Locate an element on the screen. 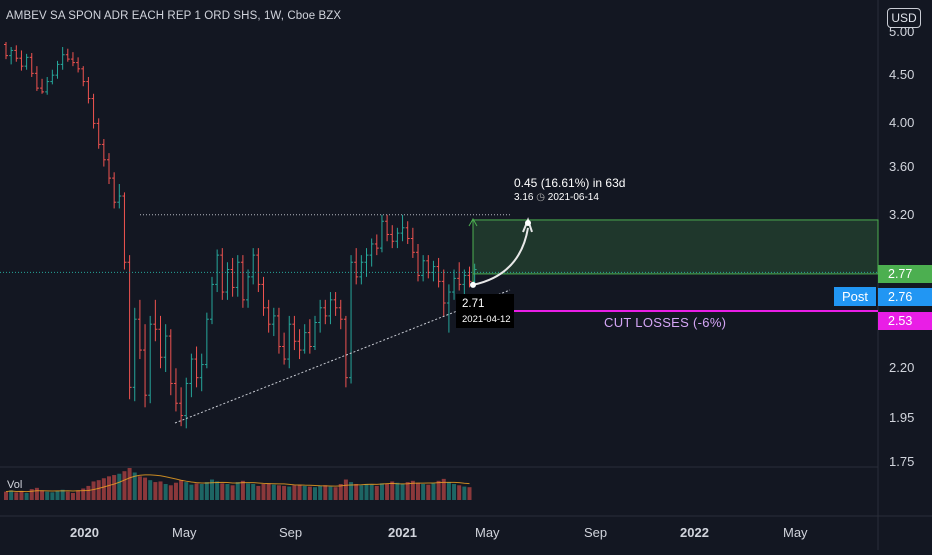 This screenshot has width=932, height=555. target-price-tag: 2.77 is located at coordinates (905, 274).